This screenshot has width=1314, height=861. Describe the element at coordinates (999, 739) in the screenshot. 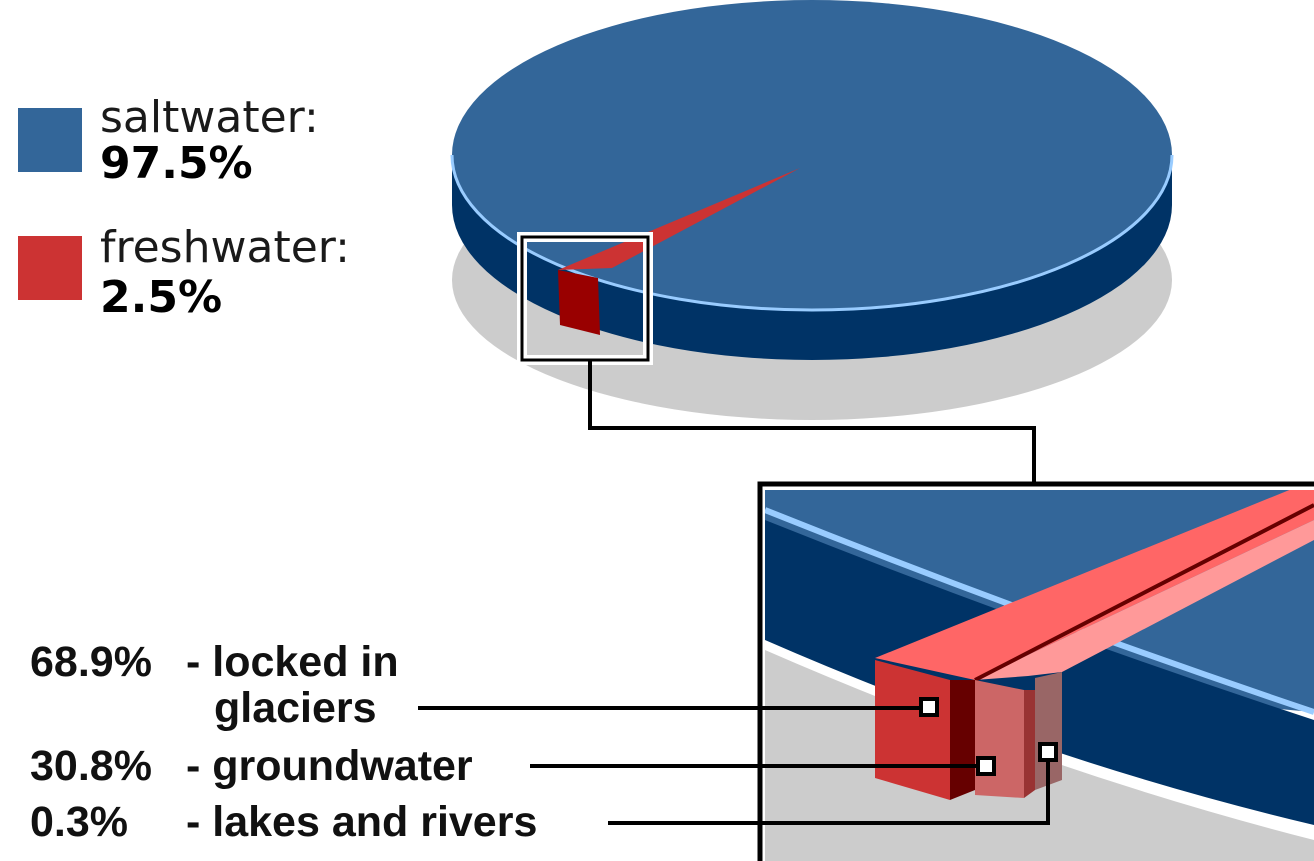

I see `zoom-slice-groundwater-front` at that location.